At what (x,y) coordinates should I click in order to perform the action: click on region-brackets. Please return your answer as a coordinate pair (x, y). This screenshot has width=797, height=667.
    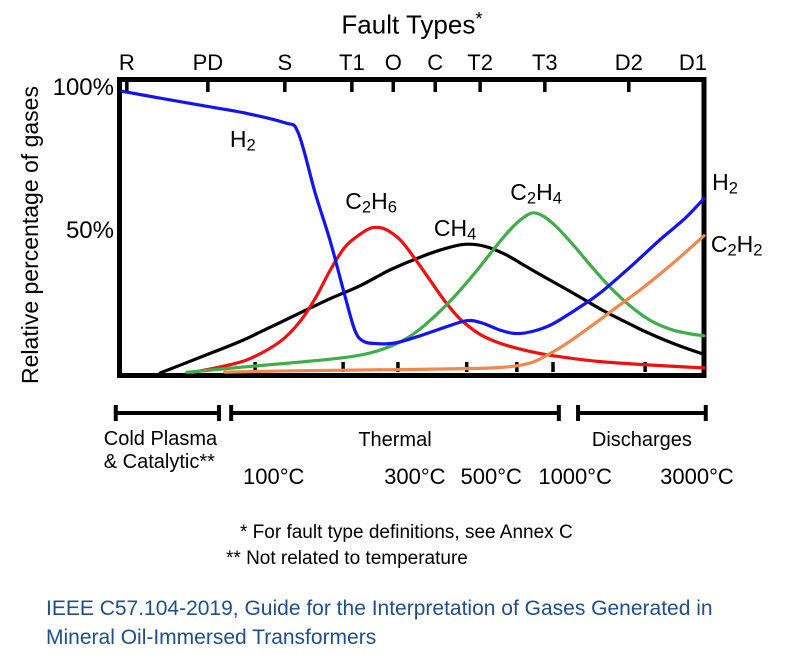
    Looking at the image, I should click on (410, 413).